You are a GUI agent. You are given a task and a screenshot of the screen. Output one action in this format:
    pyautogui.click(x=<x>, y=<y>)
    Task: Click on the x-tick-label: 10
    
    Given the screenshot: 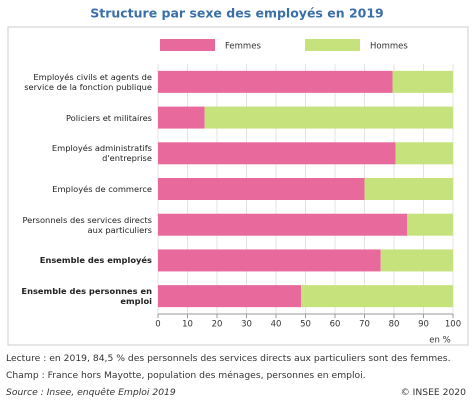 What is the action you would take?
    pyautogui.click(x=187, y=325)
    